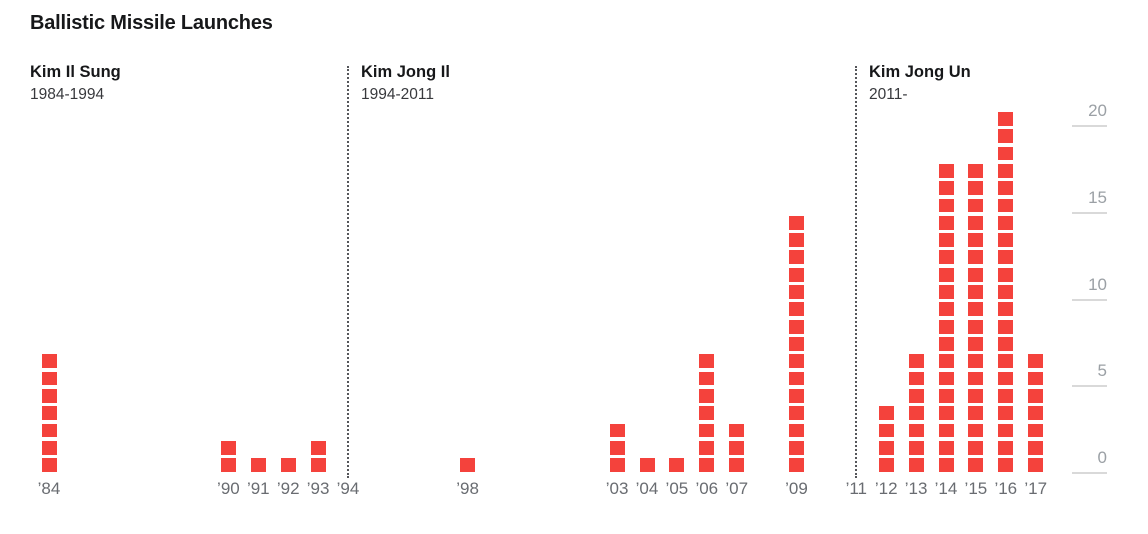  What do you see at coordinates (886, 439) in the screenshot?
I see `launch-column-2012` at bounding box center [886, 439].